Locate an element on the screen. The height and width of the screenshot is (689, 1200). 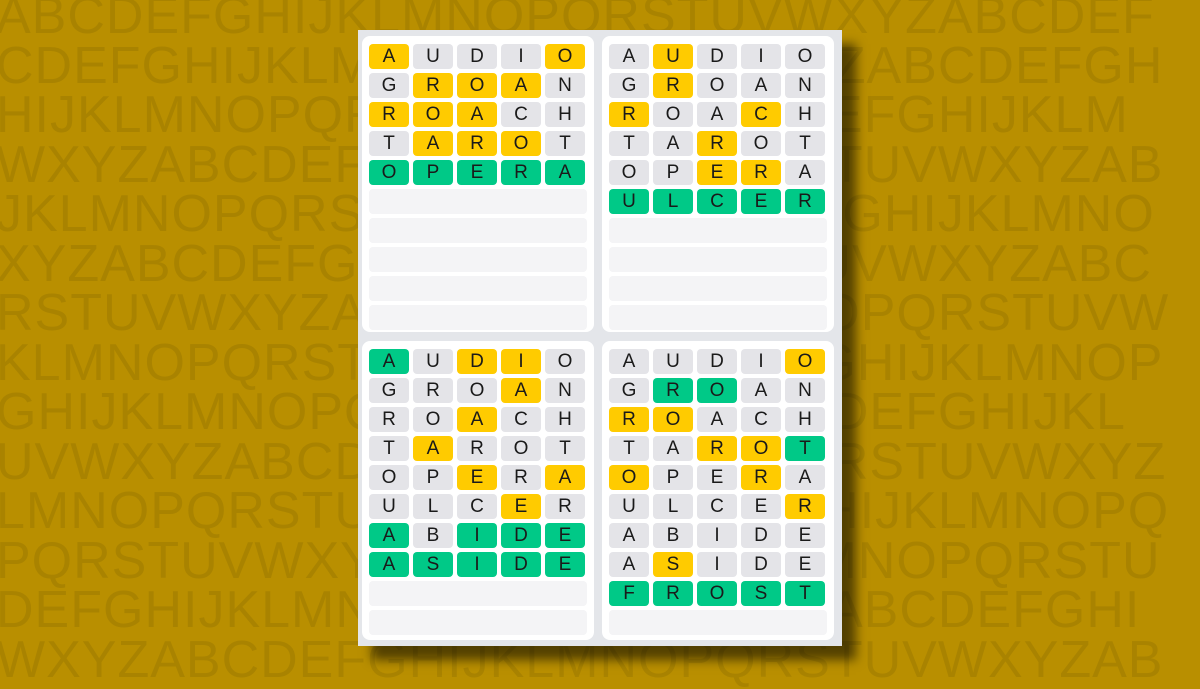
tile-correct: S is located at coordinates (433, 564).